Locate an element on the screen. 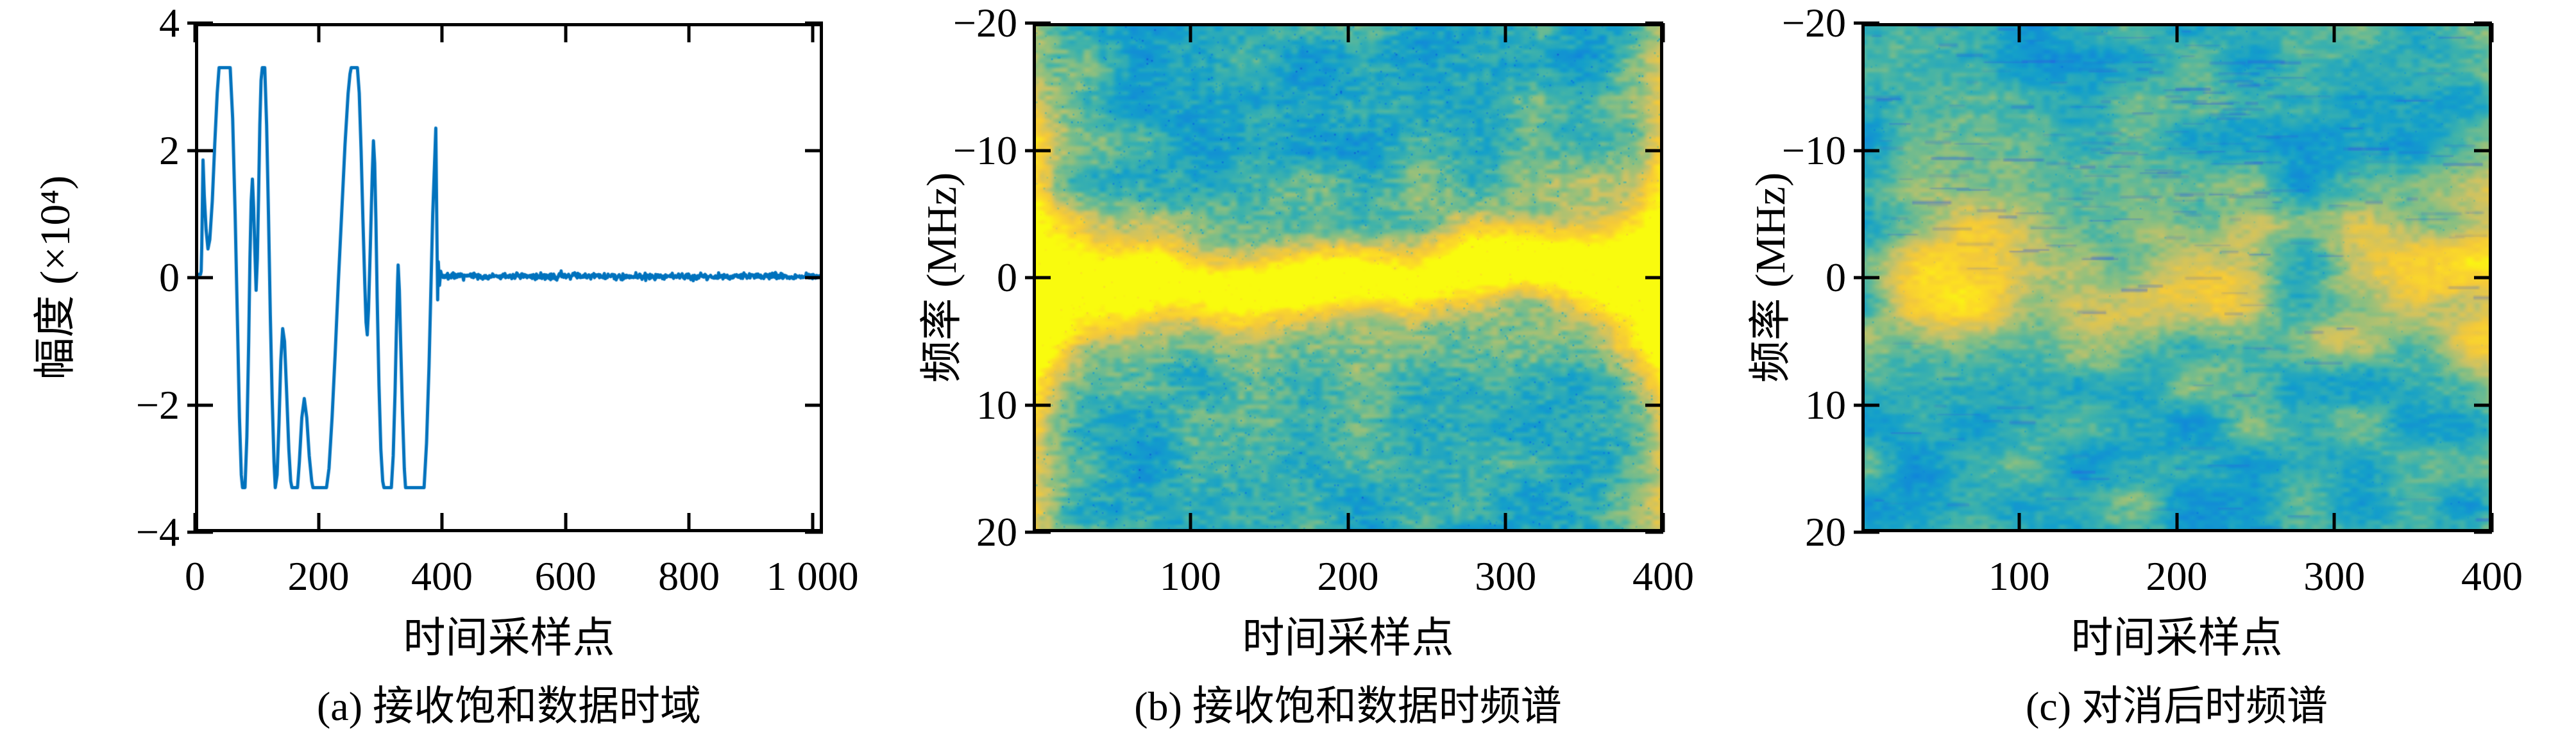 The image size is (2576, 747). x-axis-label-a: 时间采样点 is located at coordinates (509, 639).